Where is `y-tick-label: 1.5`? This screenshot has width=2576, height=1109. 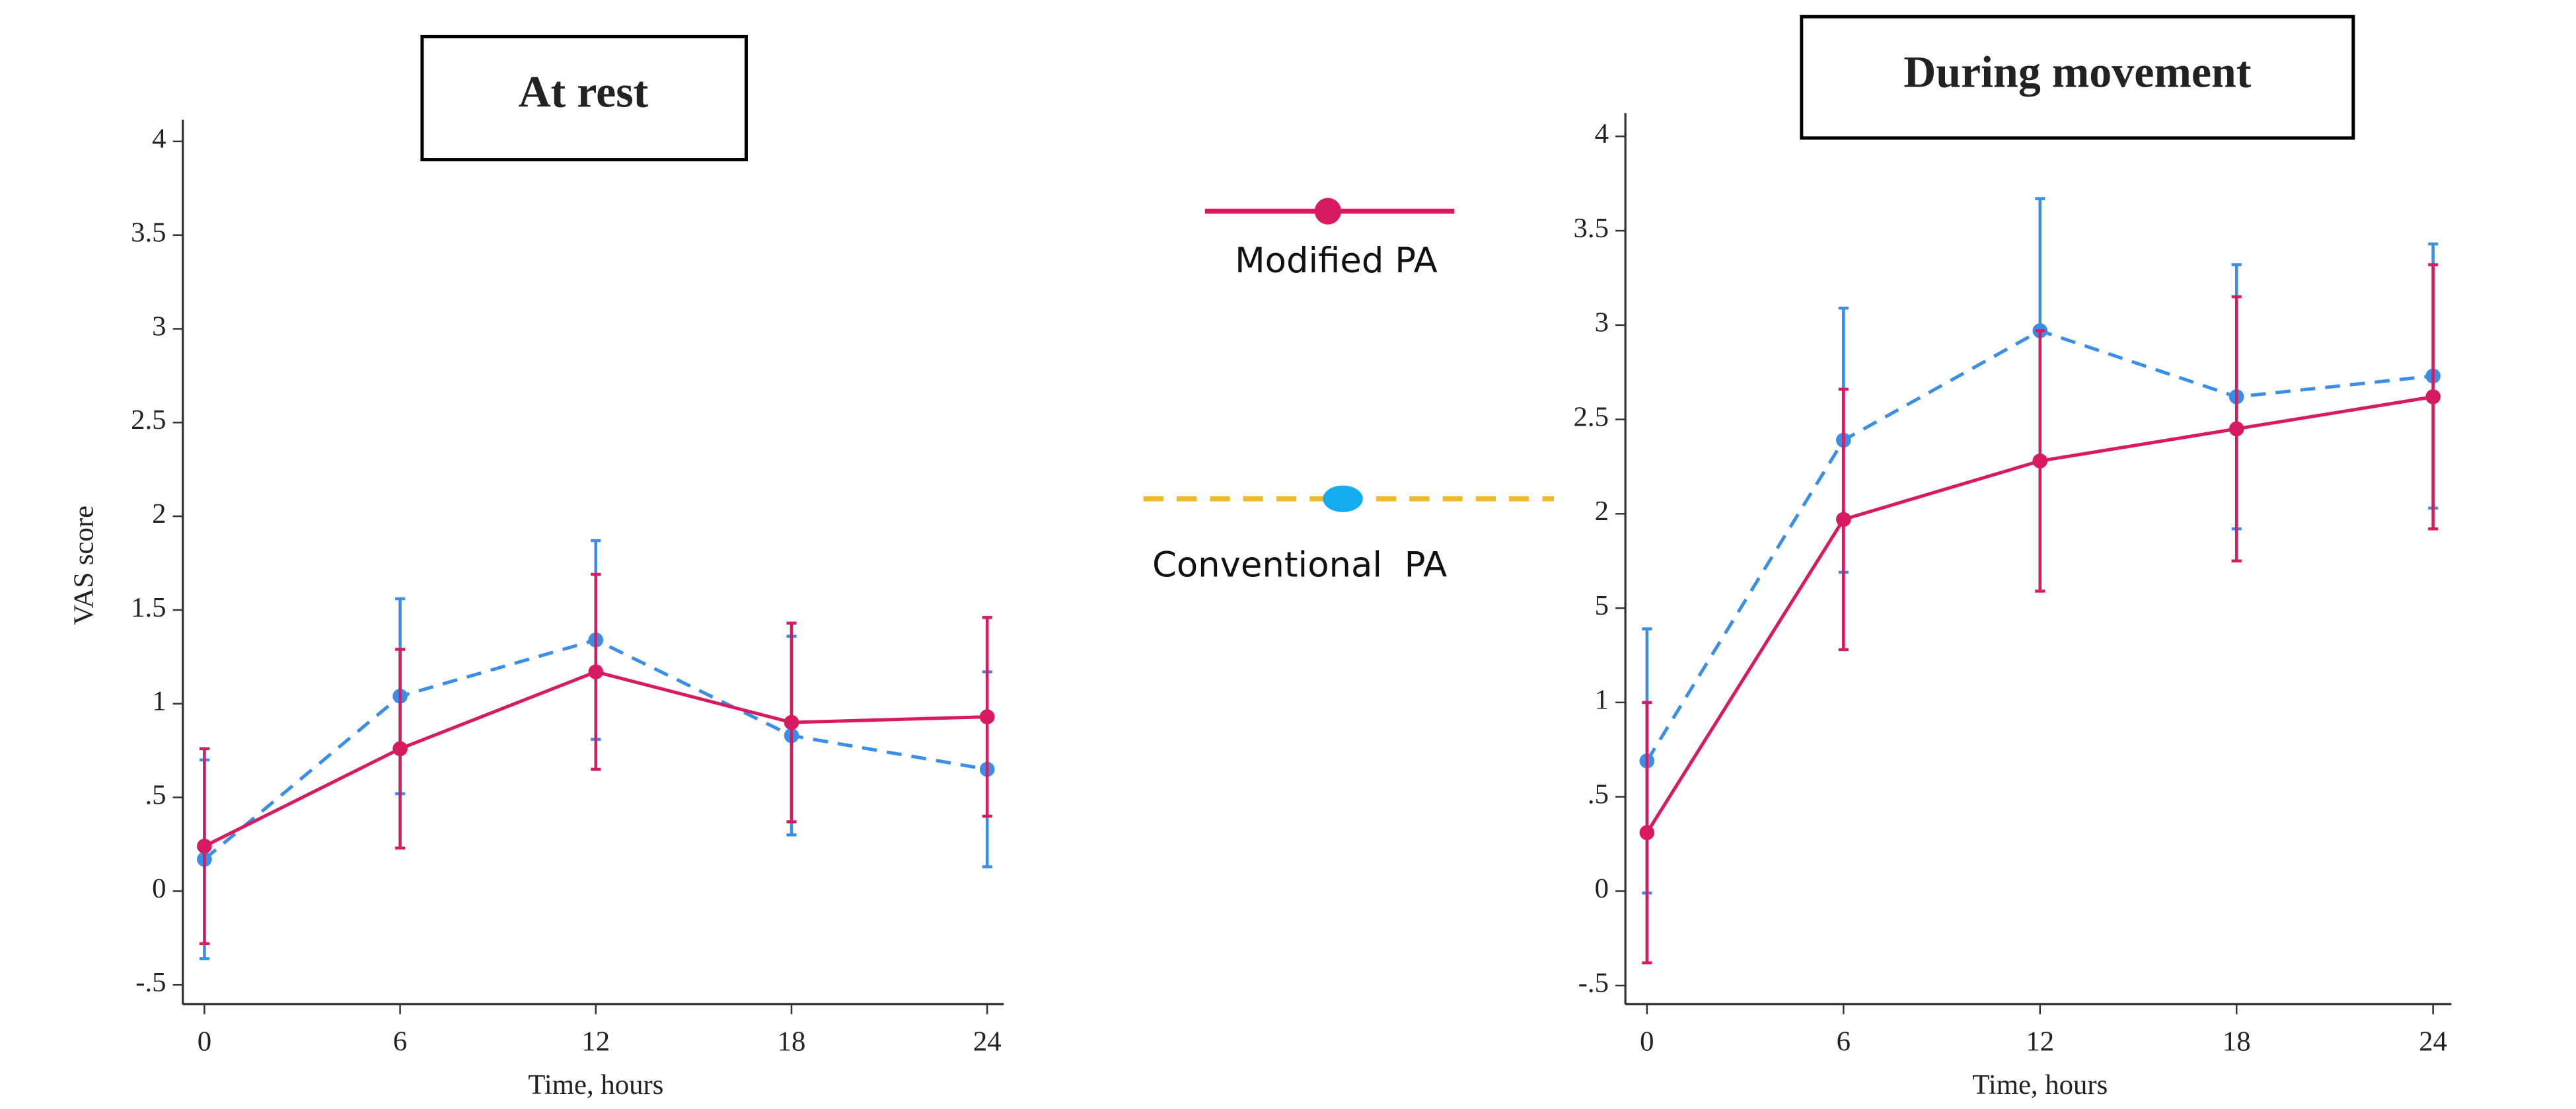 y-tick-label: 1.5 is located at coordinates (148, 607).